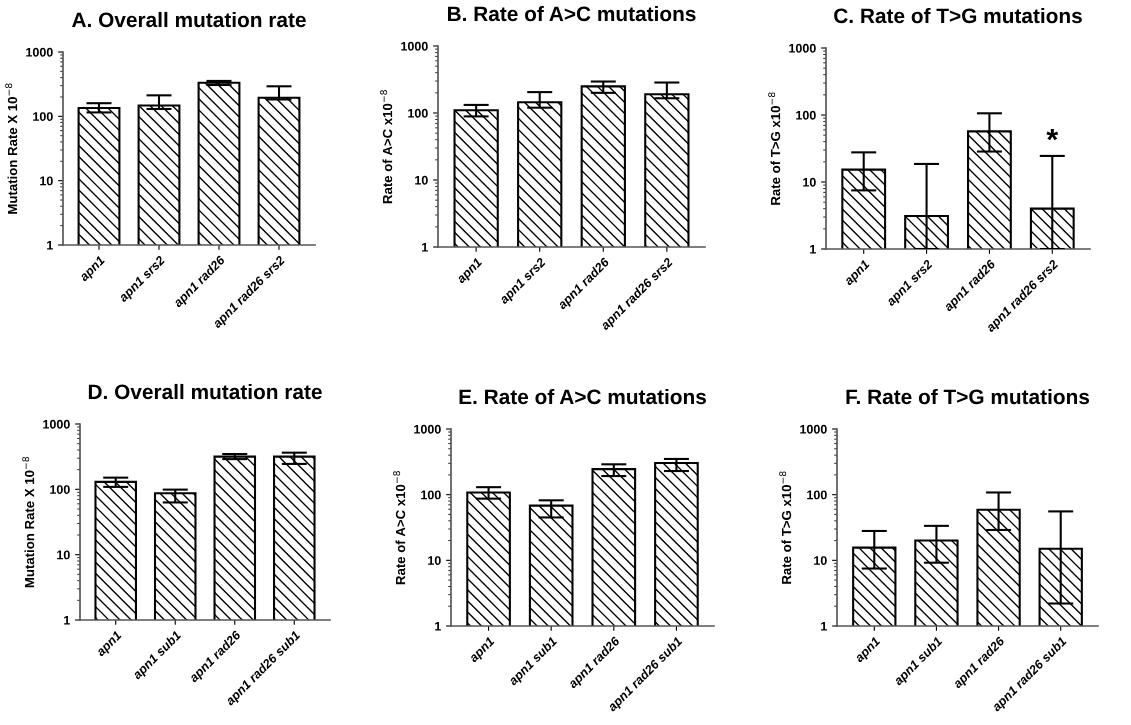  What do you see at coordinates (1052, 134) in the screenshot?
I see `annotation: *` at bounding box center [1052, 134].